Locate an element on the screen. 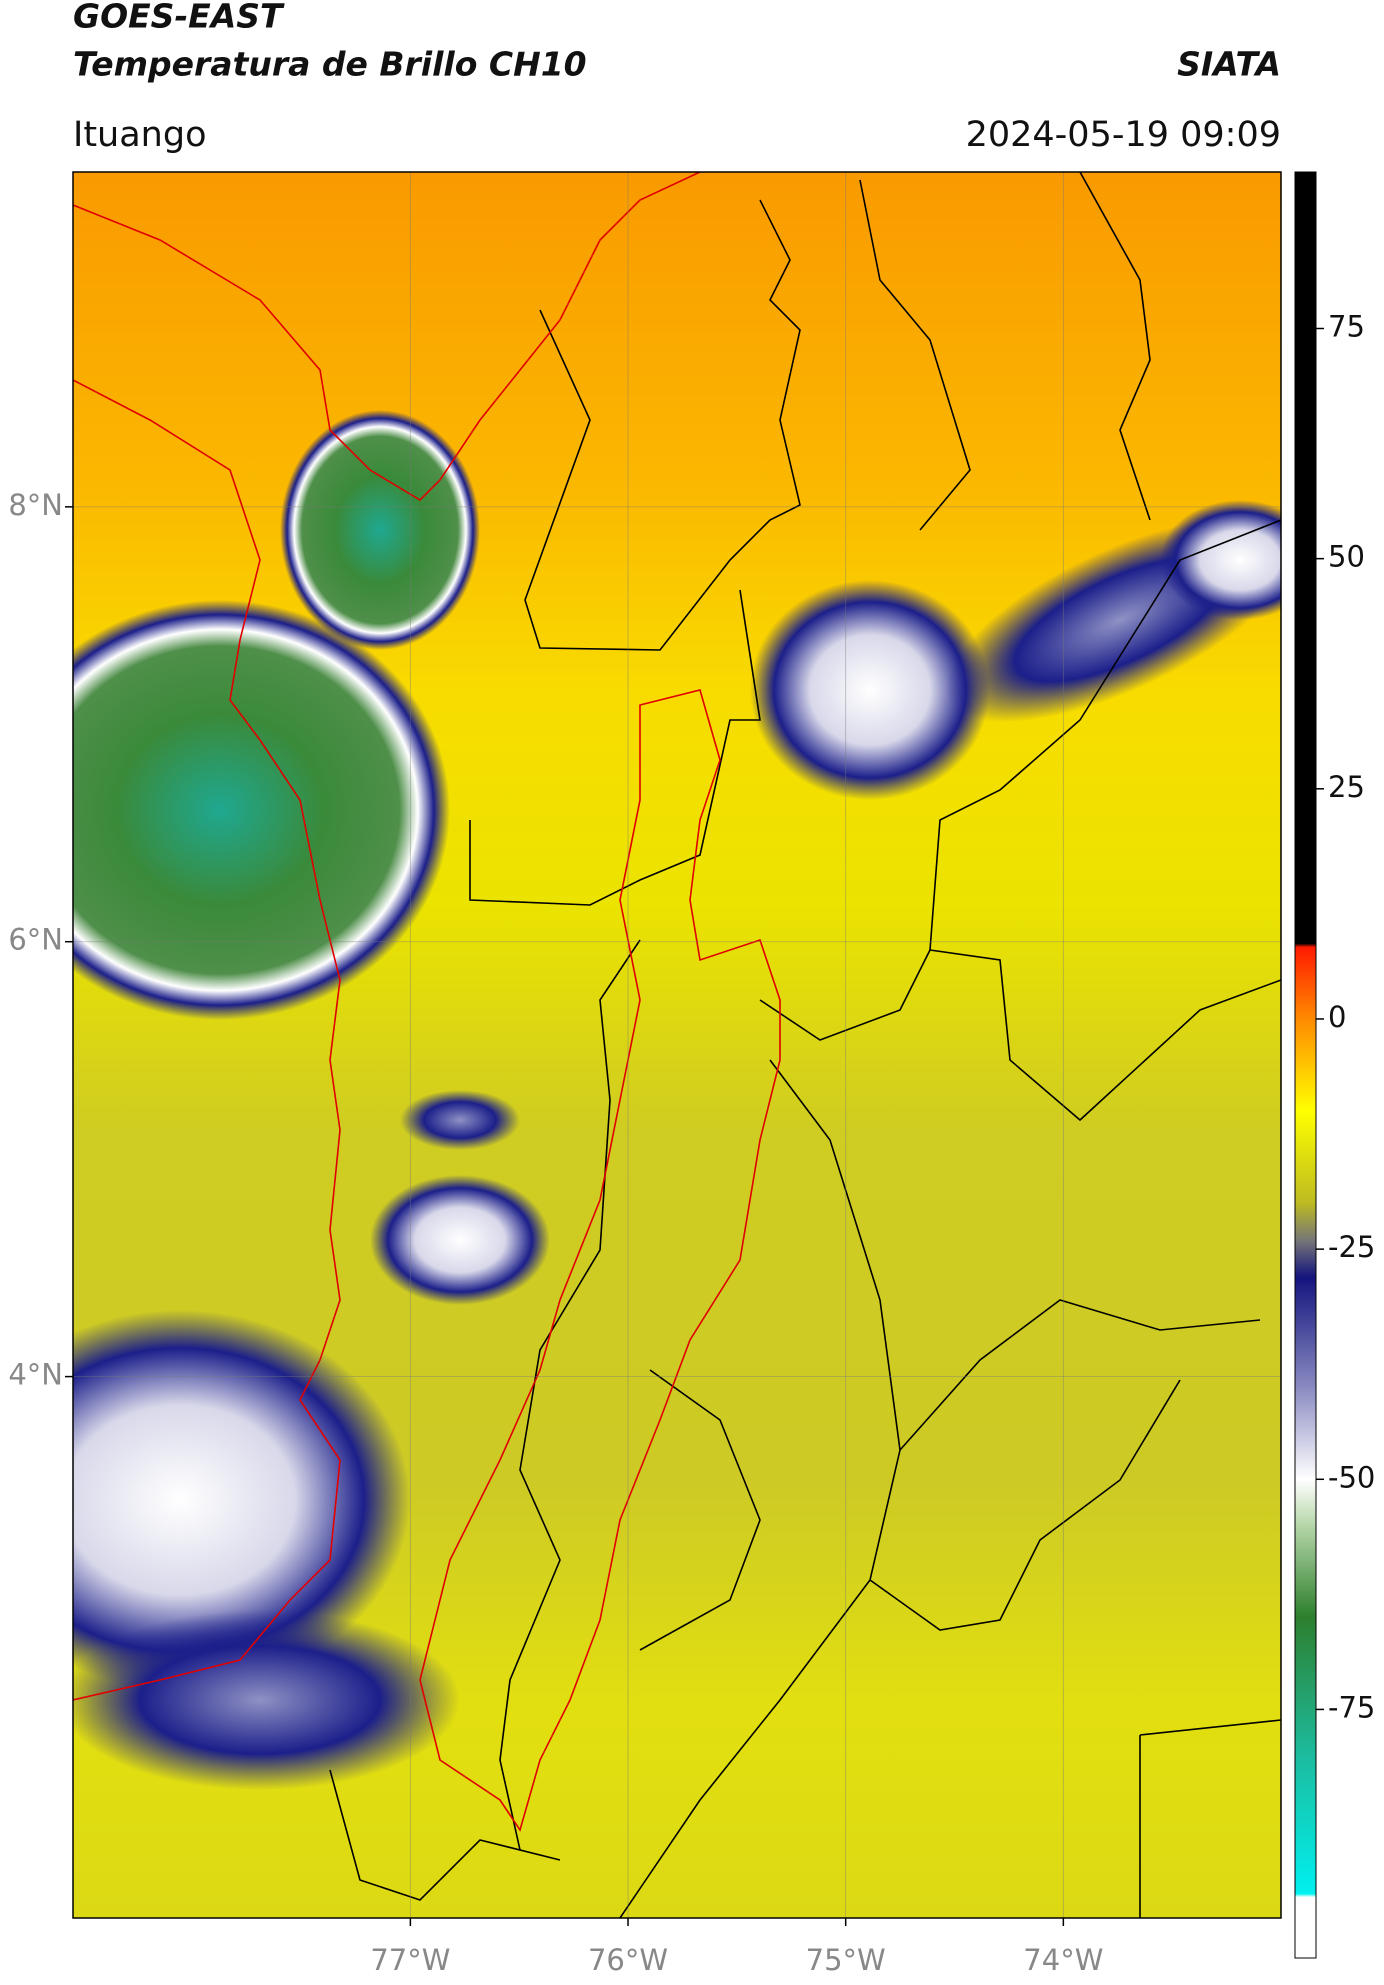 Image resolution: width=1384 pixels, height=1985 pixels. colorbar-tick-label: -25 is located at coordinates (1351, 1247).